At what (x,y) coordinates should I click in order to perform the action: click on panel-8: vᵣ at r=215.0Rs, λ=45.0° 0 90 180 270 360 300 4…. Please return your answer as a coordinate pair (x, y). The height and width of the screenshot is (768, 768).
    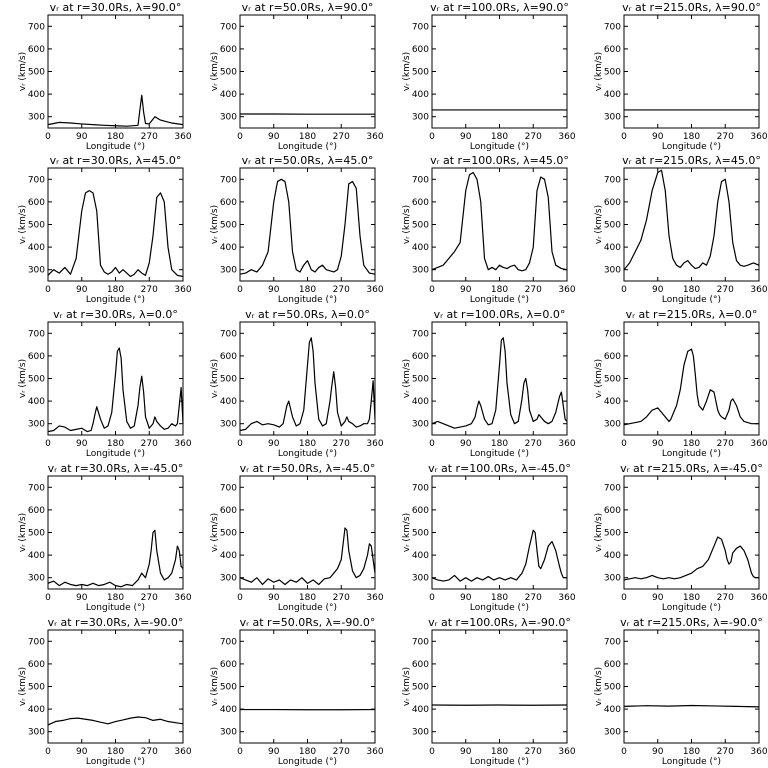
    Looking at the image, I should click on (681, 229).